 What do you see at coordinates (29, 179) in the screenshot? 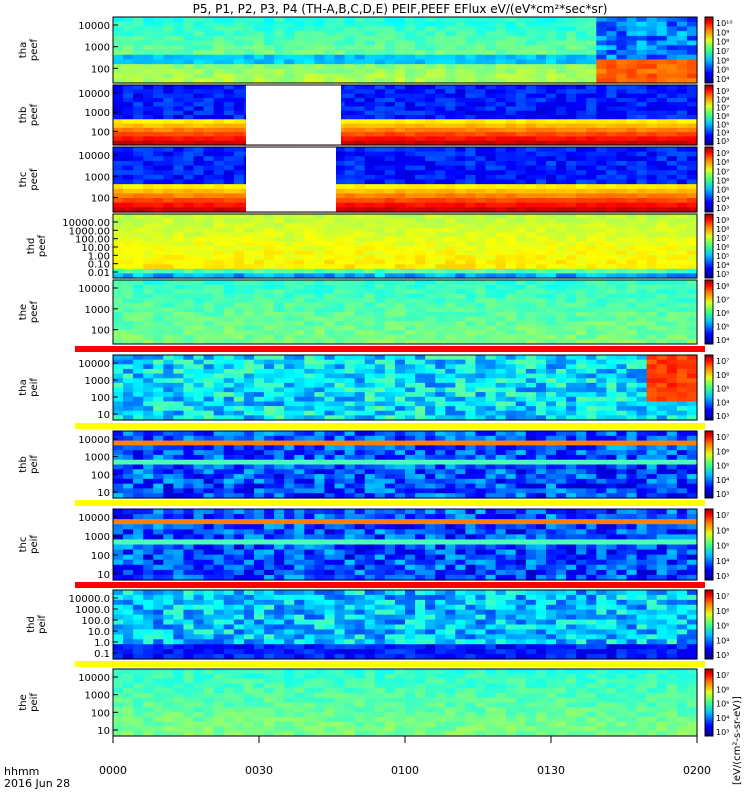
I see `panel-ylabel: thcpeef` at bounding box center [29, 179].